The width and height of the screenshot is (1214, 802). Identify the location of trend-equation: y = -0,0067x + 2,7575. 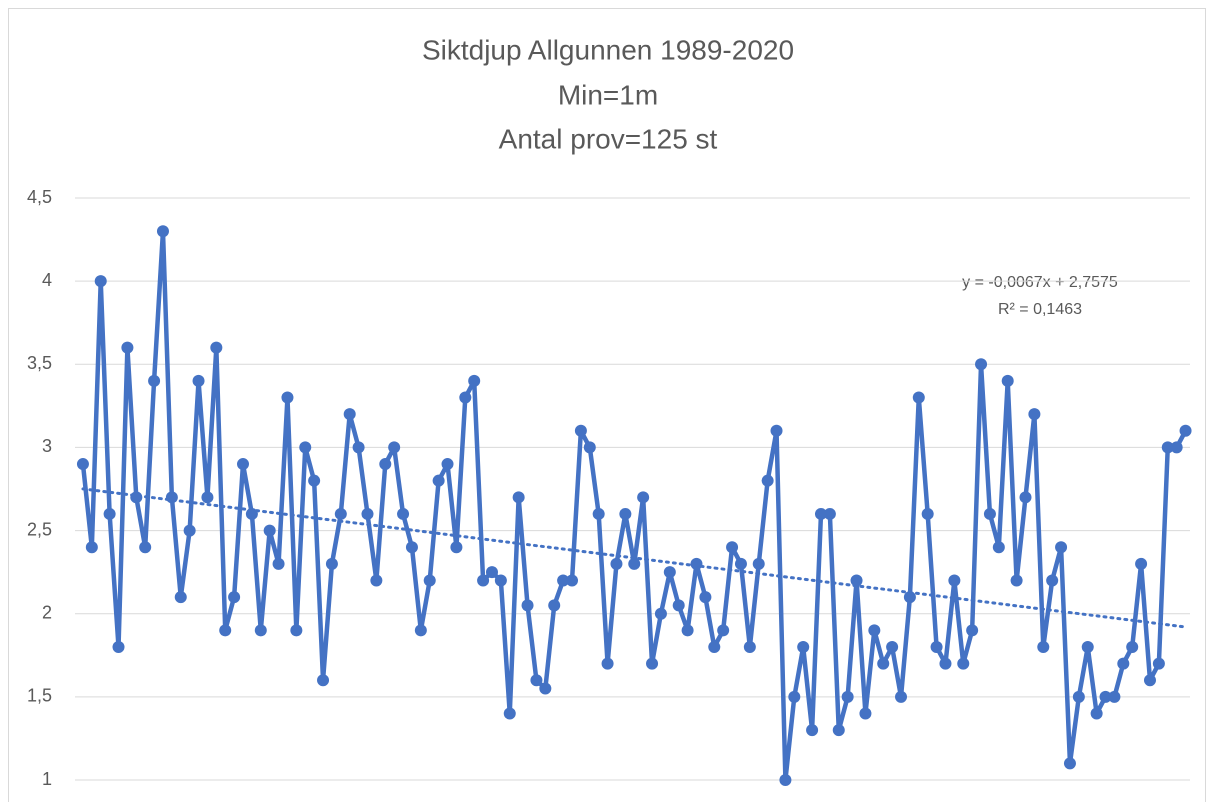
(1040, 282).